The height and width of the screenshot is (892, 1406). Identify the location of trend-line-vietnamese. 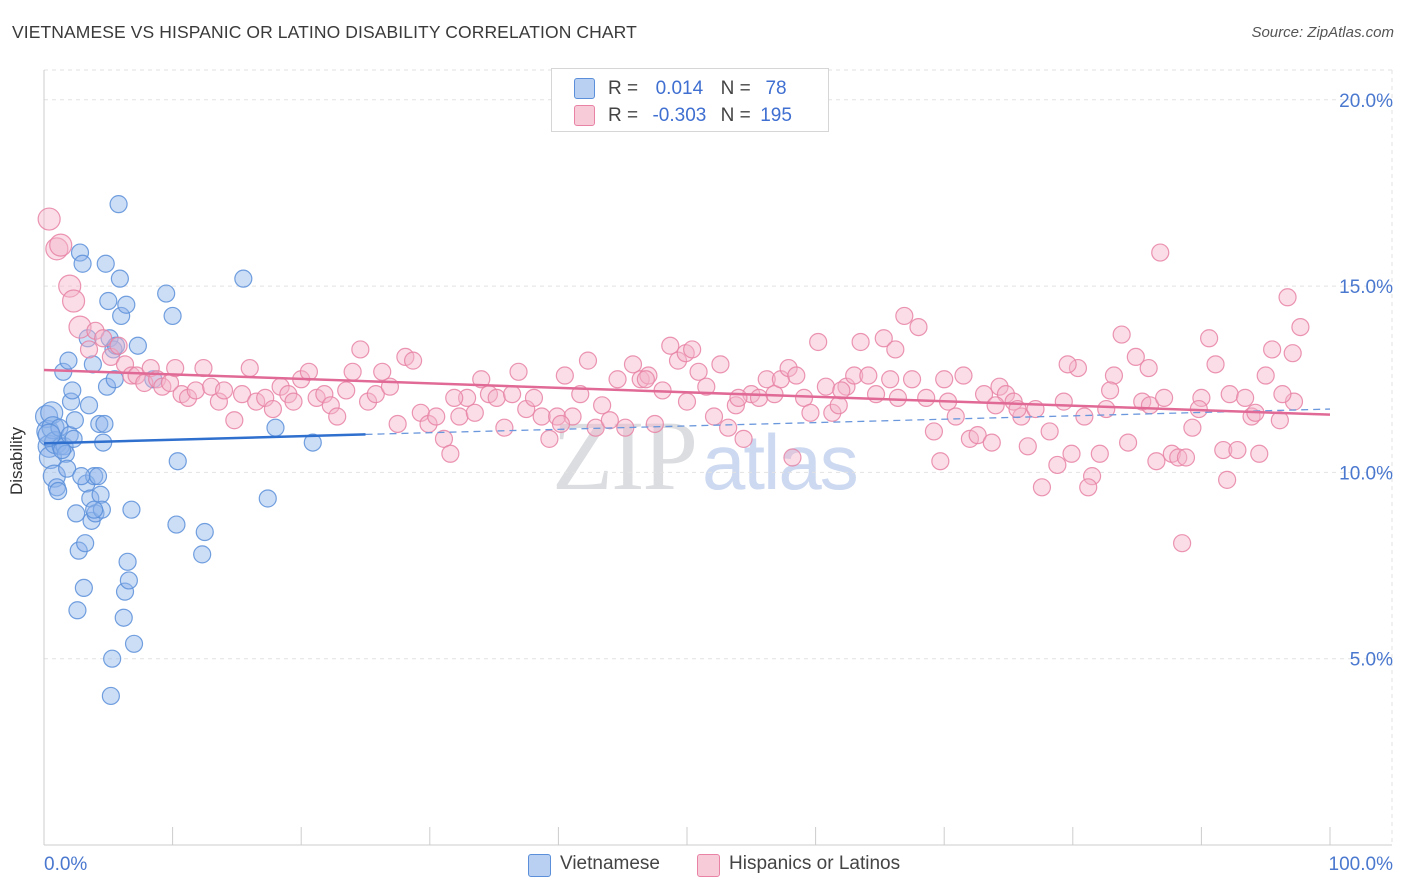
(204, 439).